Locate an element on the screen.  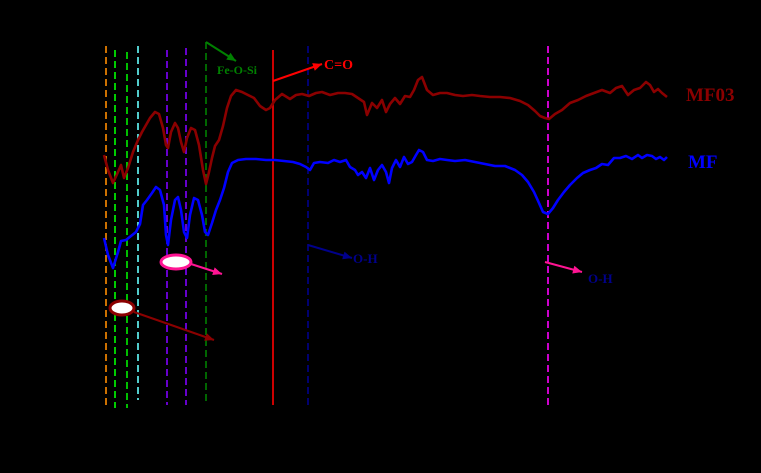
series-label-mf03: MF03 is located at coordinates (710, 95).